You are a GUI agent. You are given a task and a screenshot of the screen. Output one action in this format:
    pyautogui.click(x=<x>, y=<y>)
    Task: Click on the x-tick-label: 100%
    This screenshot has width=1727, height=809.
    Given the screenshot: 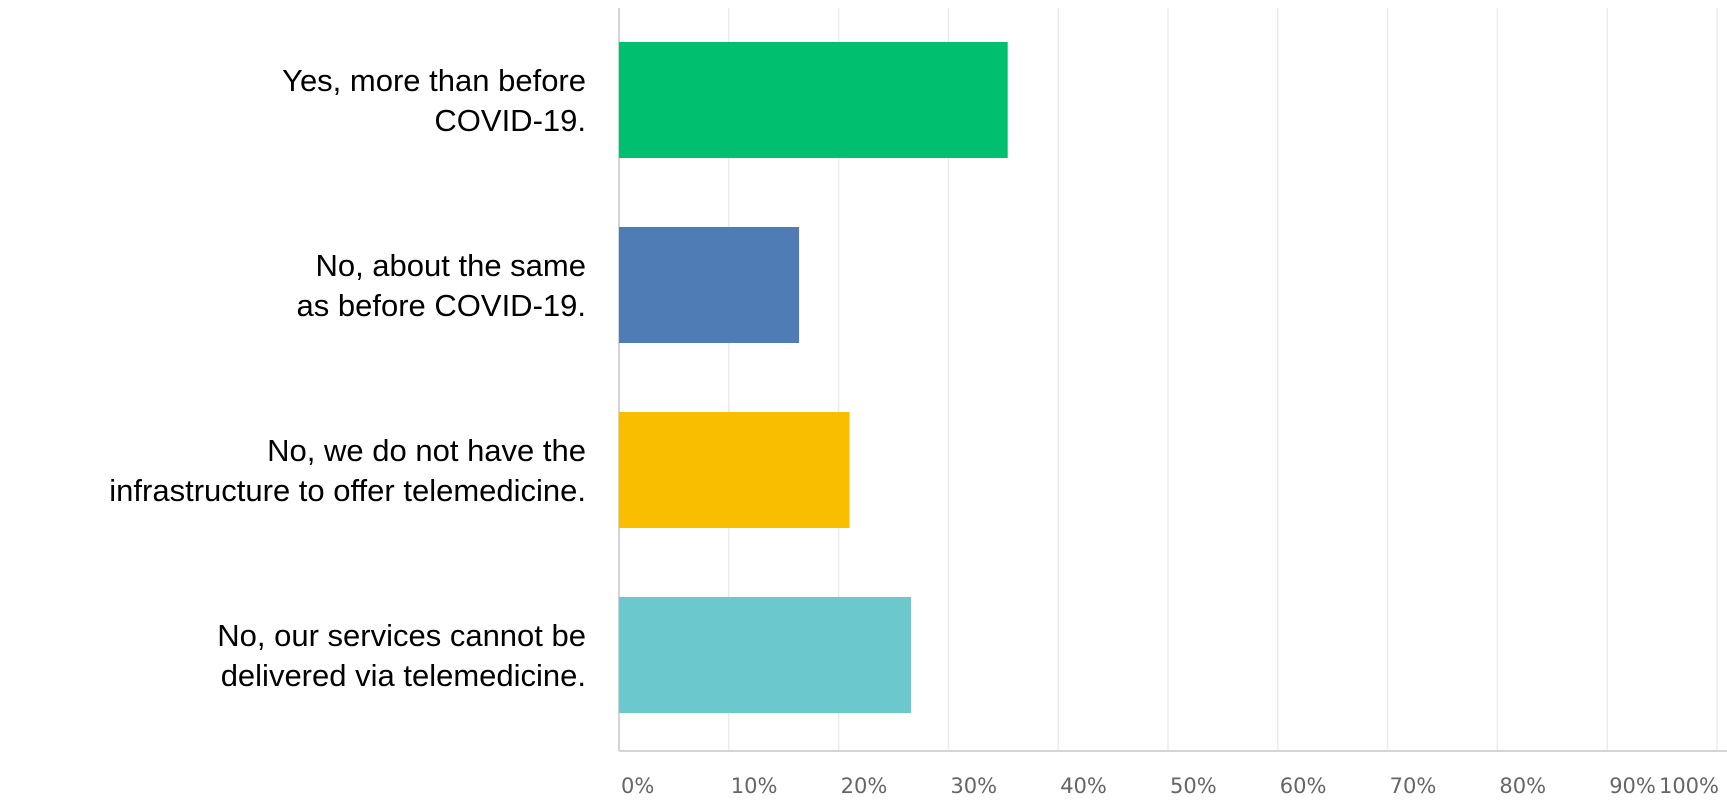 What is the action you would take?
    pyautogui.click(x=1689, y=786)
    